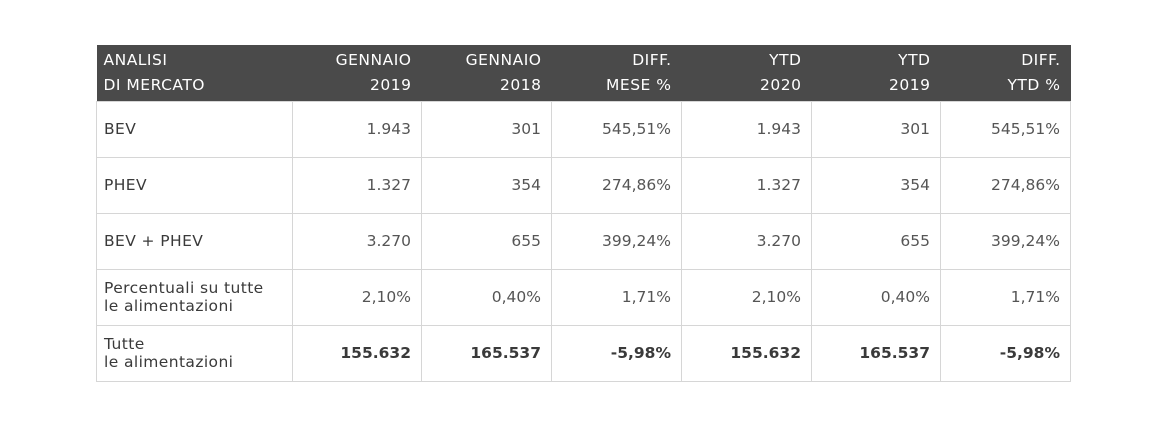  I want to click on cell-diff-mese: 399,24%, so click(616, 241).